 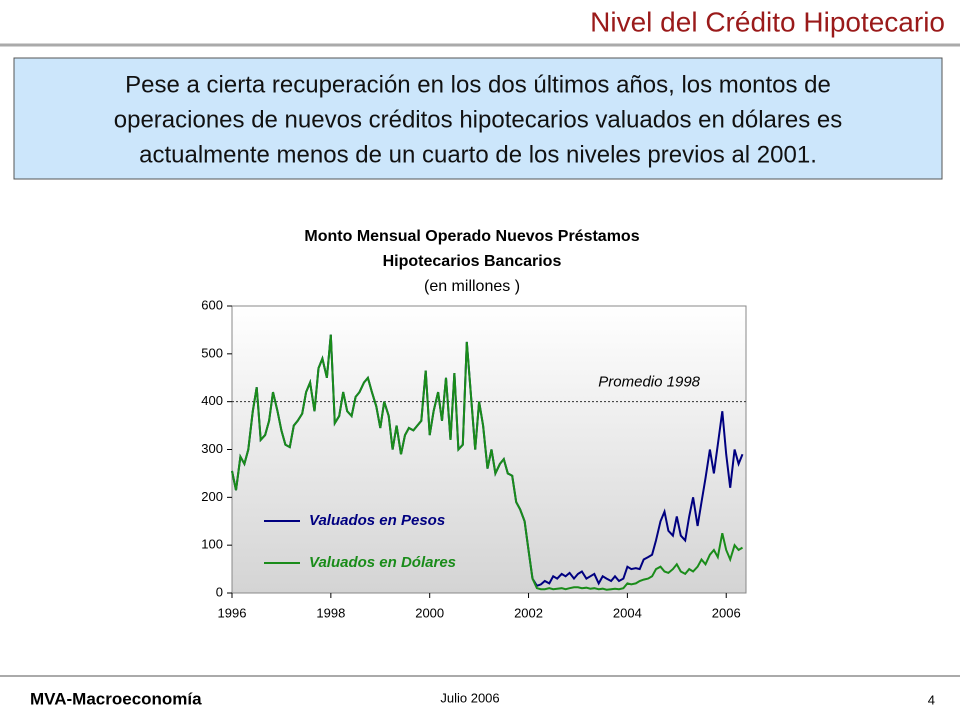 I want to click on x-tick-label: 2000, so click(x=429, y=612).